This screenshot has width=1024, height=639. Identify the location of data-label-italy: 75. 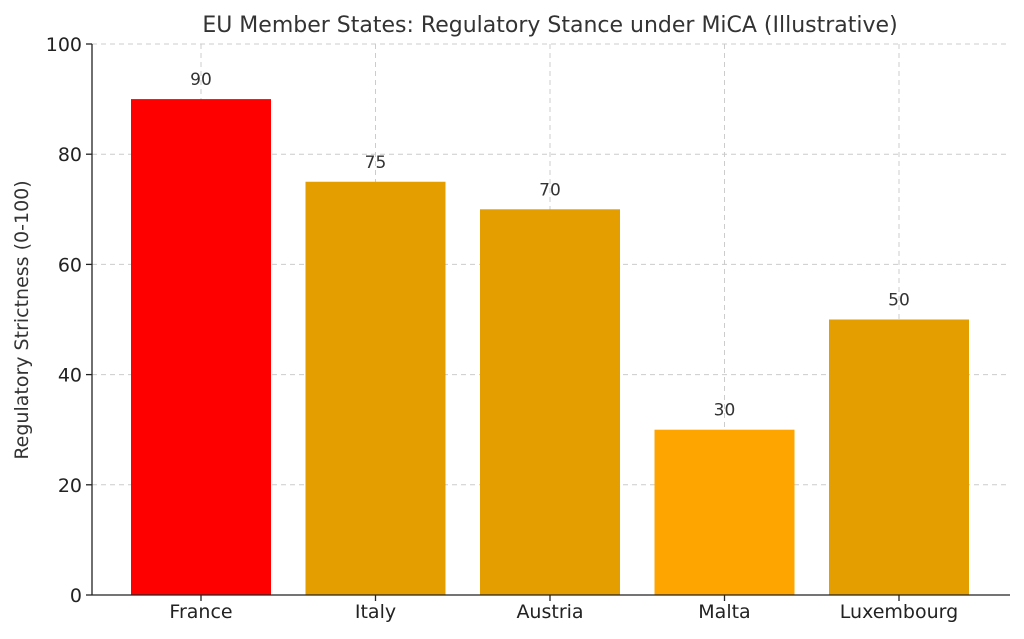
(376, 163).